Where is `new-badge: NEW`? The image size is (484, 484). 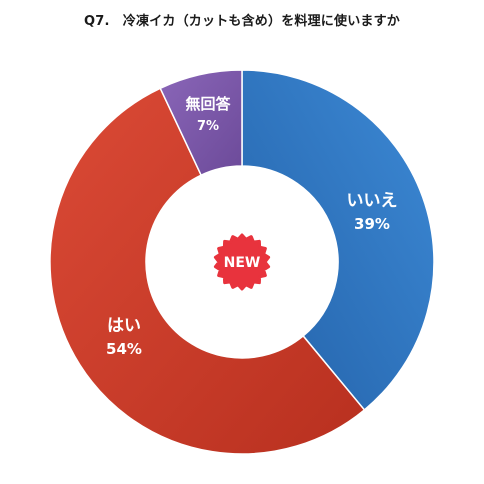 new-badge: NEW is located at coordinates (242, 262).